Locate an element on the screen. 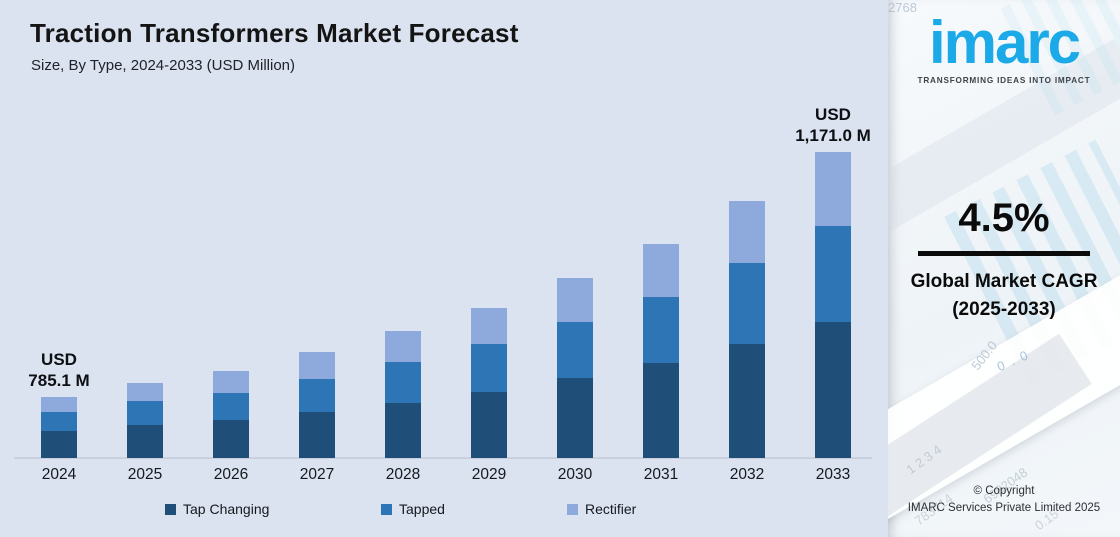 The height and width of the screenshot is (537, 1120). x-tick-label-2024: 2024 is located at coordinates (59, 474).